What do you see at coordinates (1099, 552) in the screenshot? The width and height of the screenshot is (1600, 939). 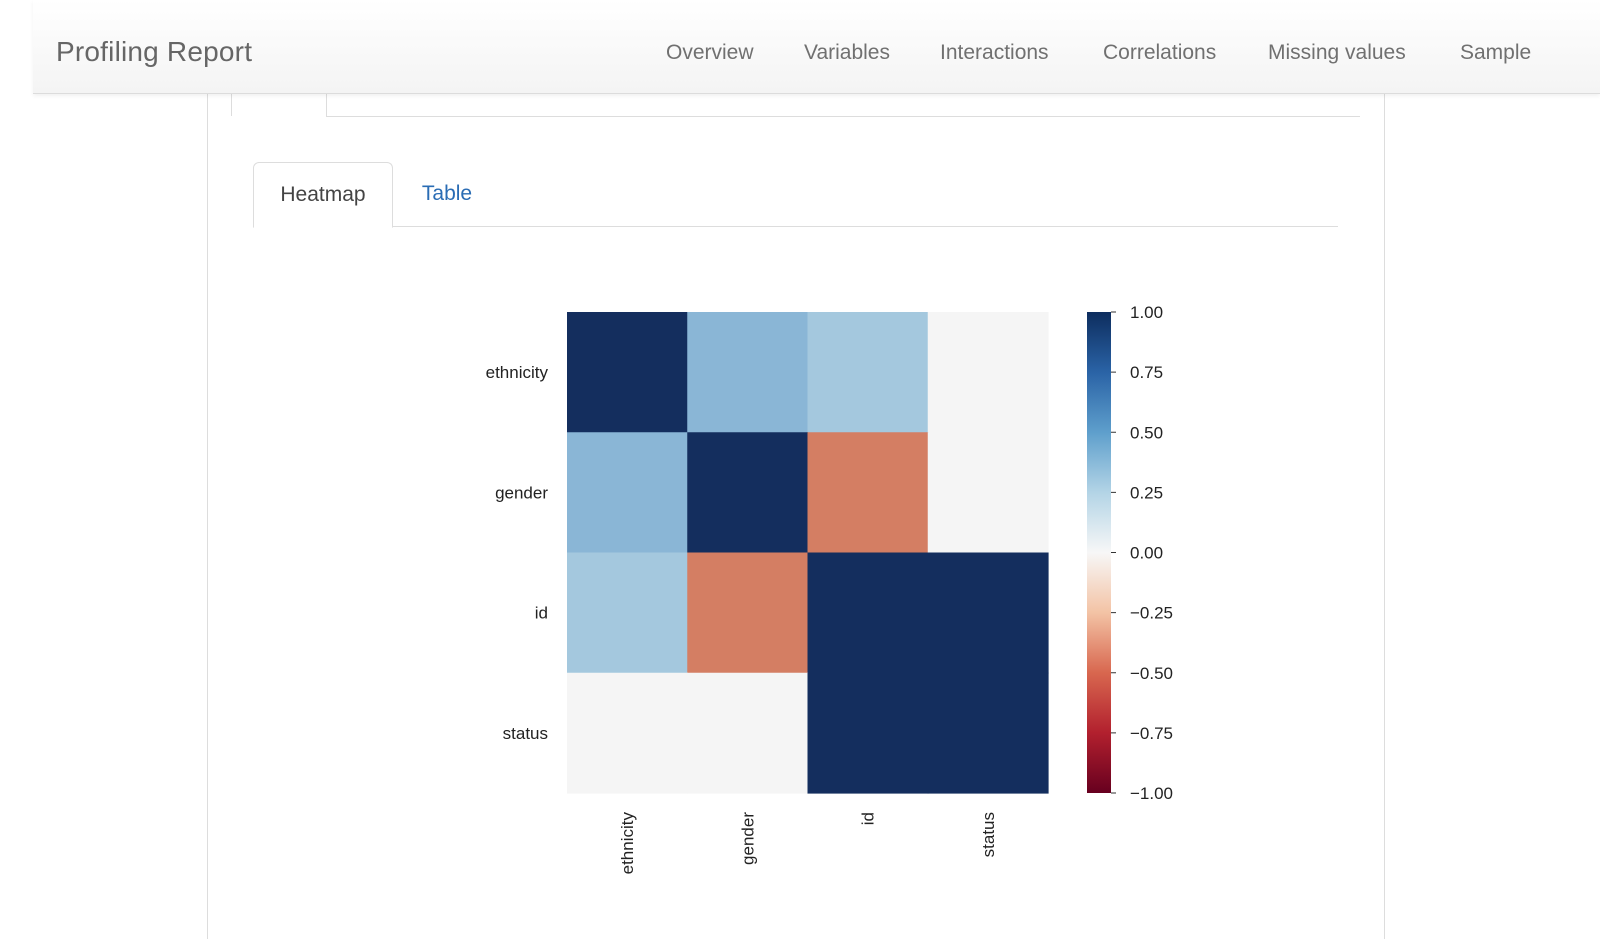 I see `colorbar` at bounding box center [1099, 552].